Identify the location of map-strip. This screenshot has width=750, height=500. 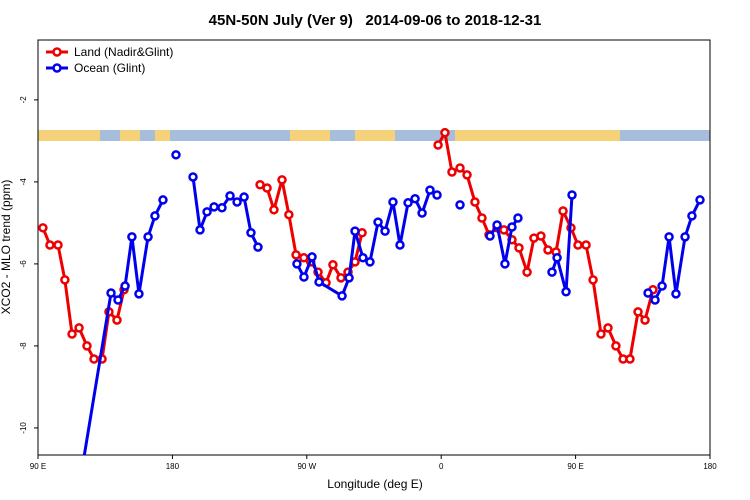
(374, 135).